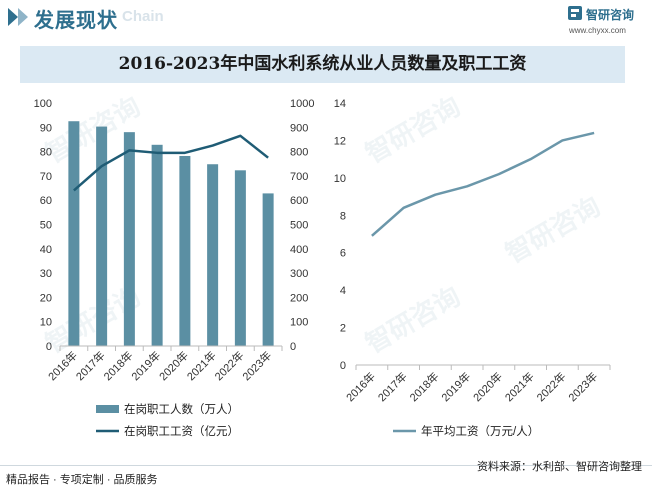 The image size is (652, 488). Describe the element at coordinates (46, 177) in the screenshot. I see `y-tick-label-left: 70` at that location.